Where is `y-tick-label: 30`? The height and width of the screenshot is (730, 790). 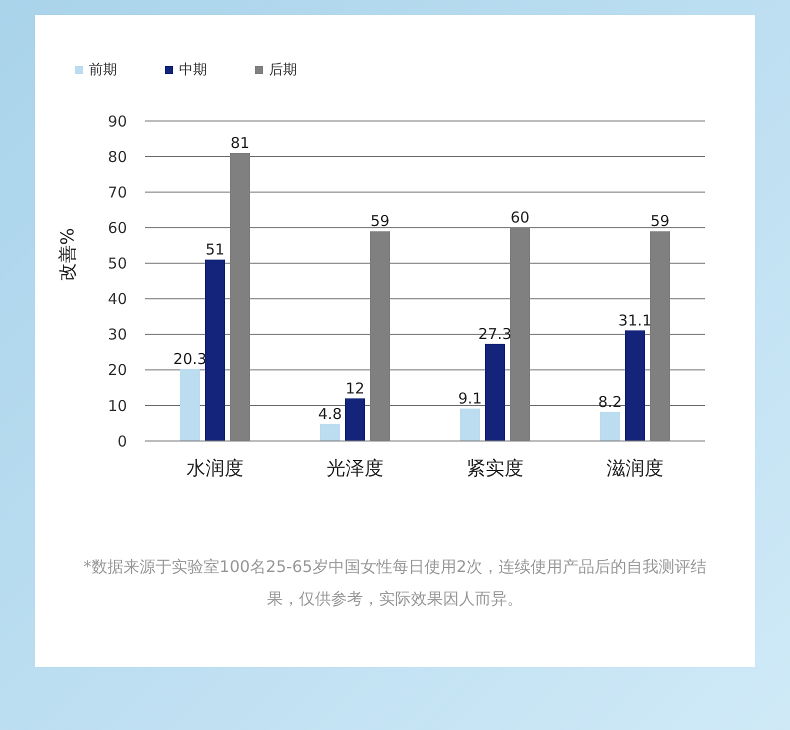
y-tick-label: 30 is located at coordinates (117, 335).